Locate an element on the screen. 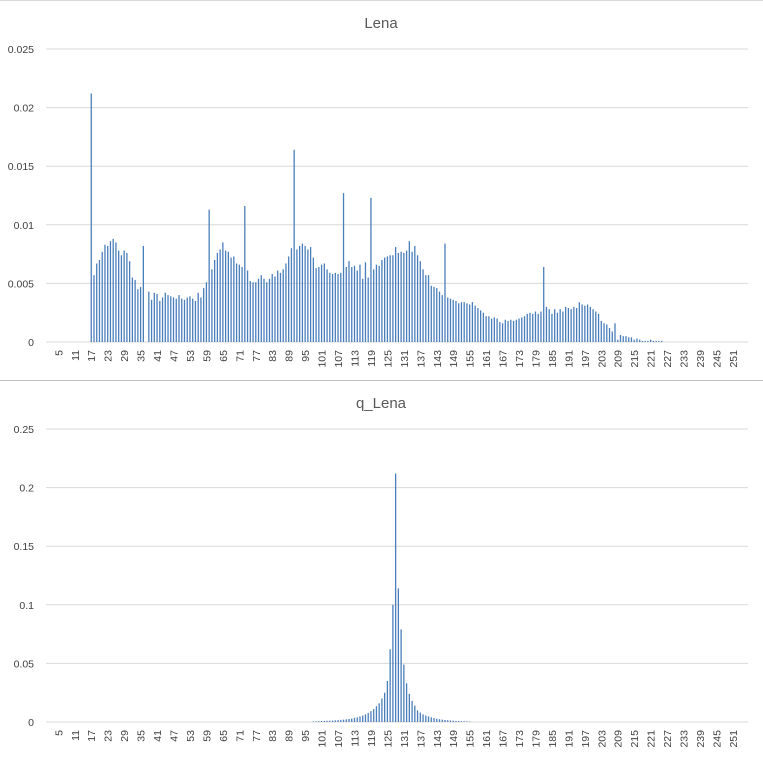 This screenshot has height=765, width=763. chart-divider is located at coordinates (381, 380).